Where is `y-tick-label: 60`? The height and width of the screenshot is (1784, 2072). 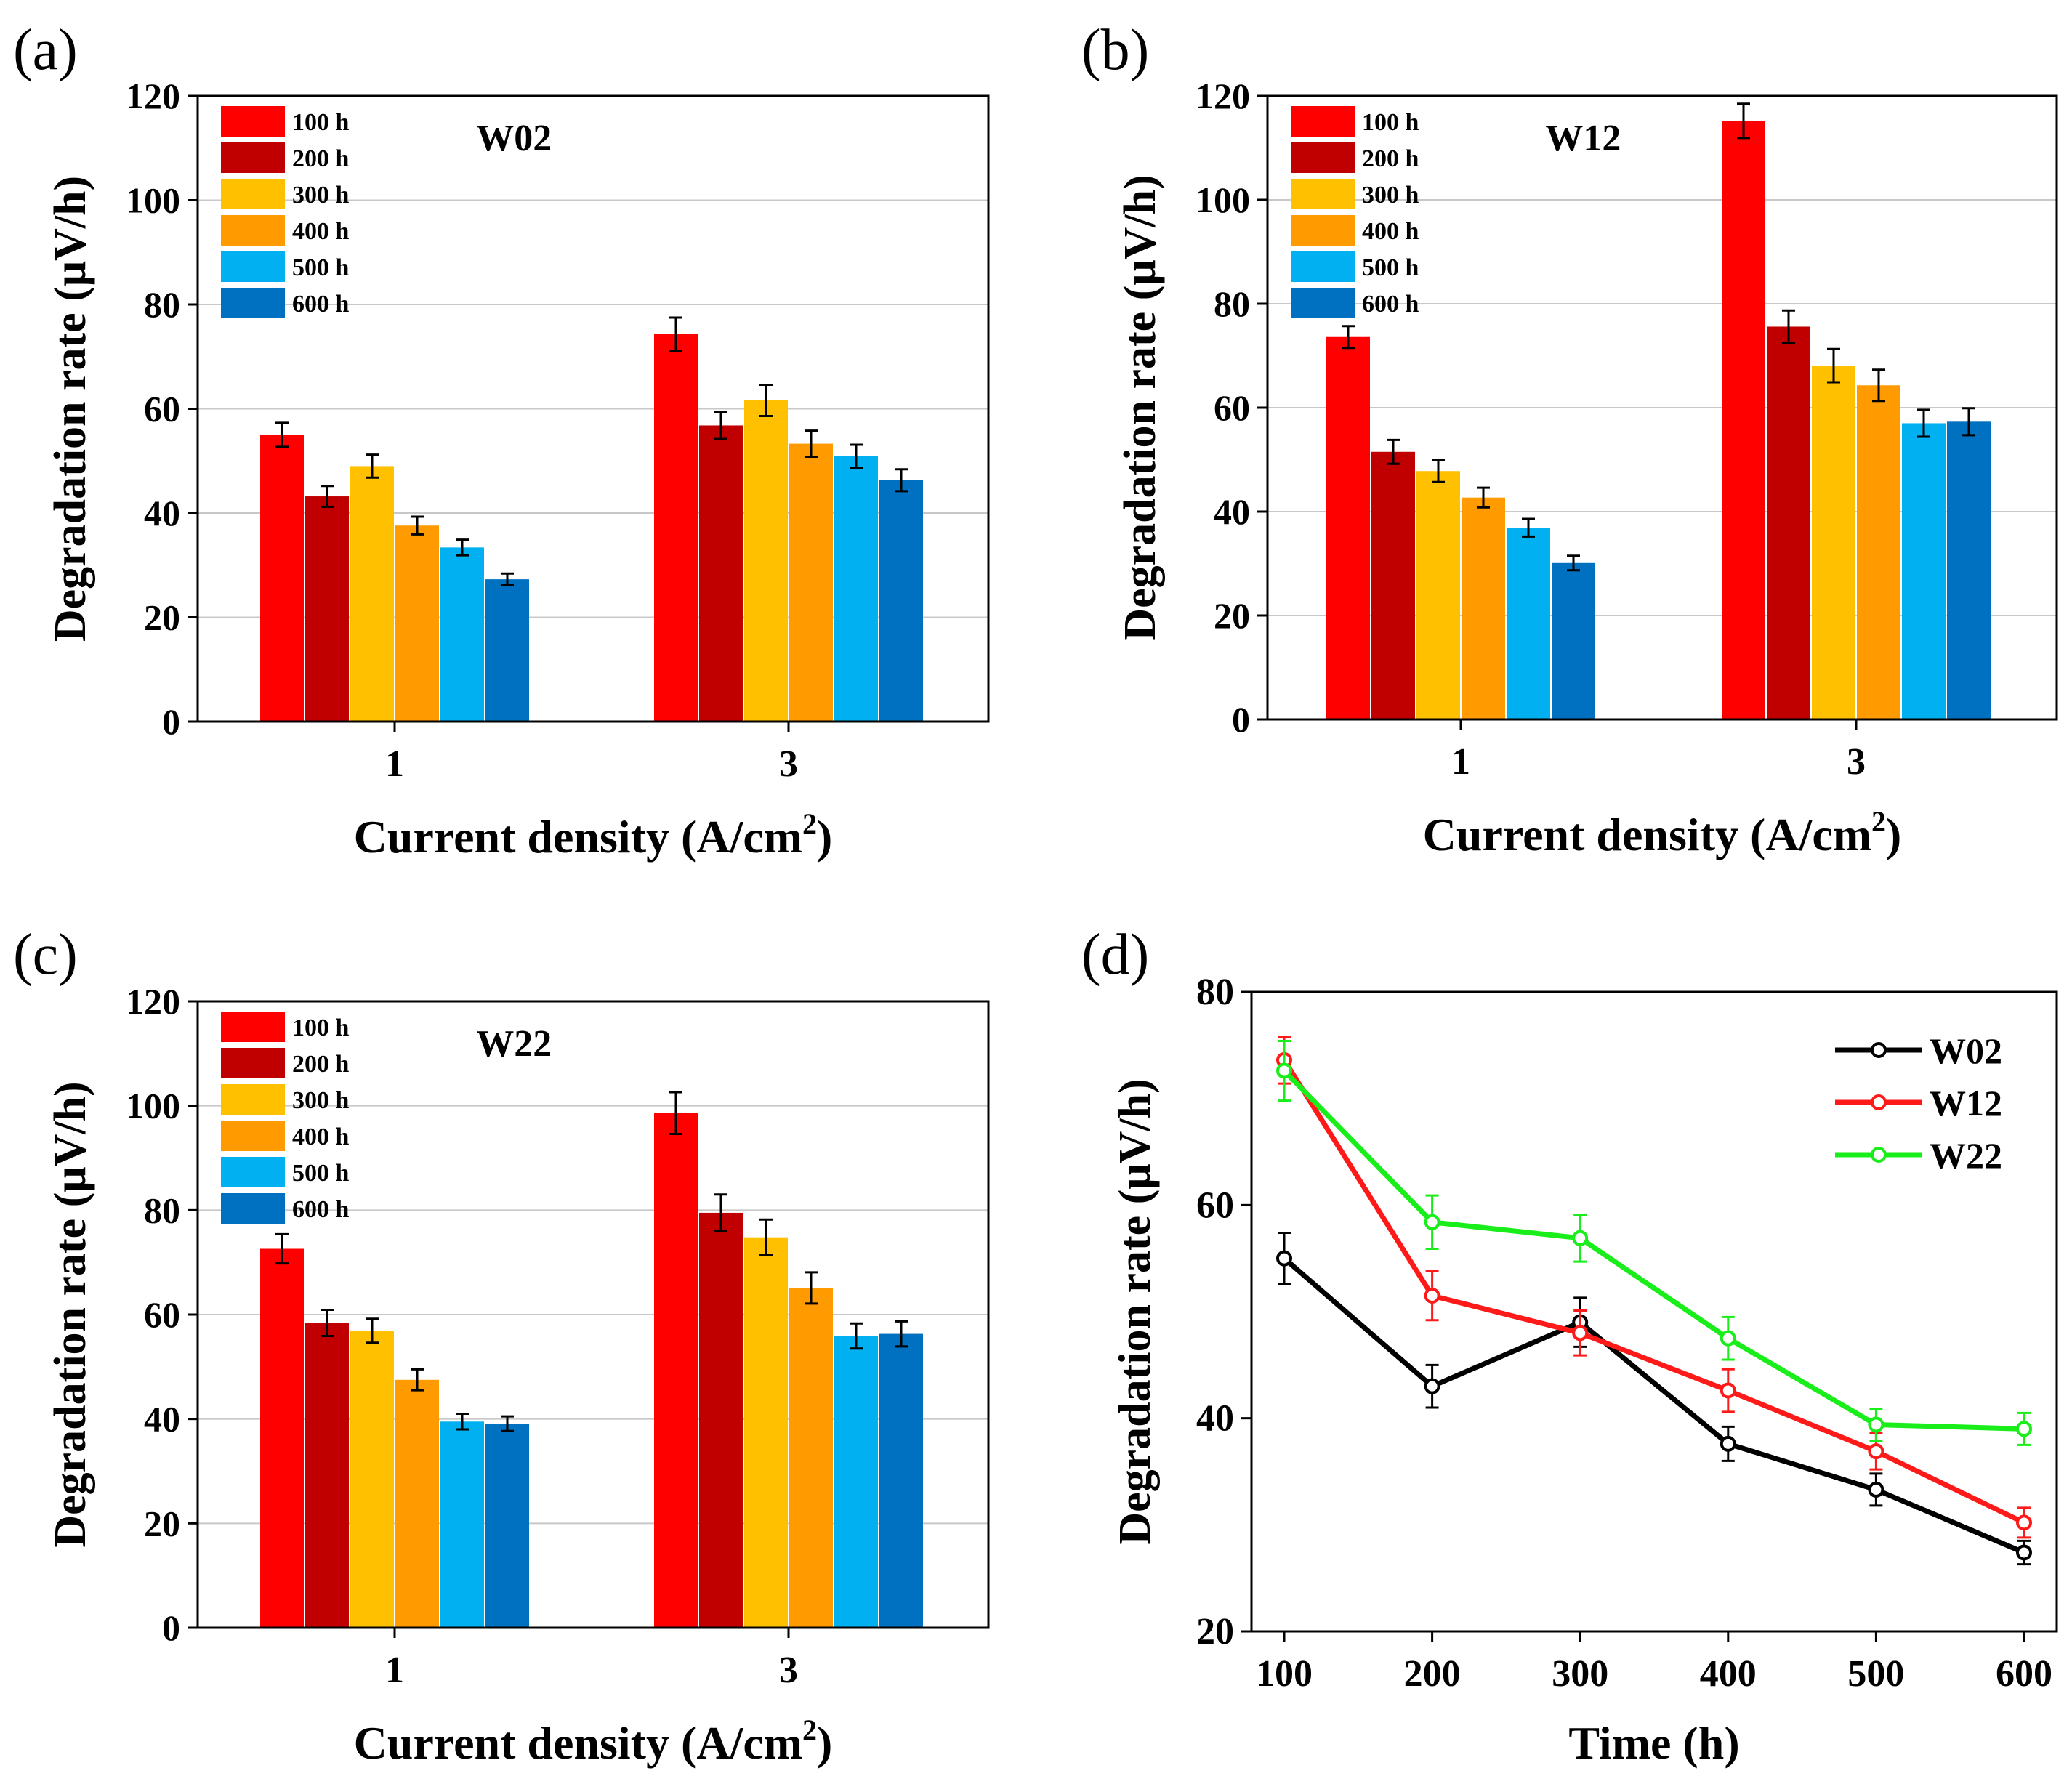
y-tick-label: 60 is located at coordinates (1215, 1205).